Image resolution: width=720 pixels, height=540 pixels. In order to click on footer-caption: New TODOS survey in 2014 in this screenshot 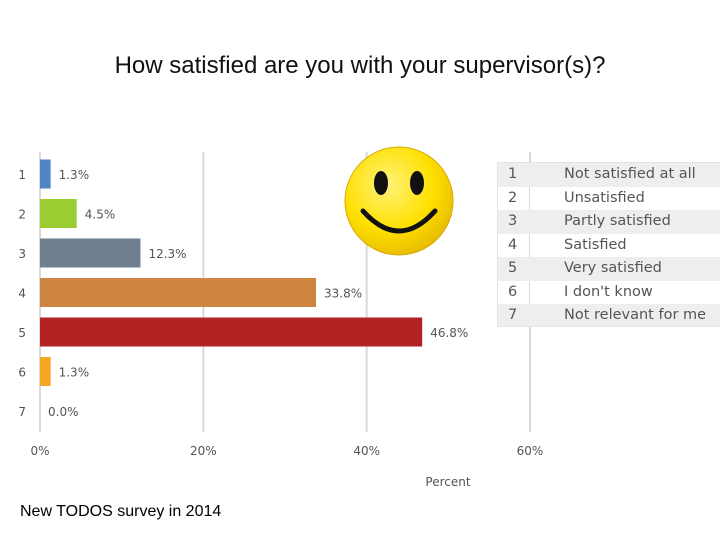, I will do `click(121, 511)`.